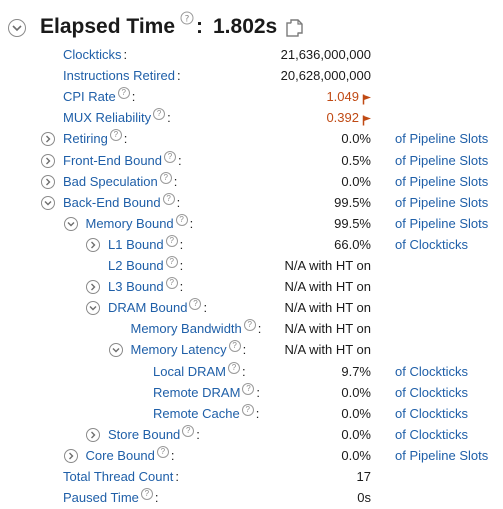 Image resolution: width=503 pixels, height=509 pixels. What do you see at coordinates (118, 476) in the screenshot?
I see `metric-label-text: Total Thread Count` at bounding box center [118, 476].